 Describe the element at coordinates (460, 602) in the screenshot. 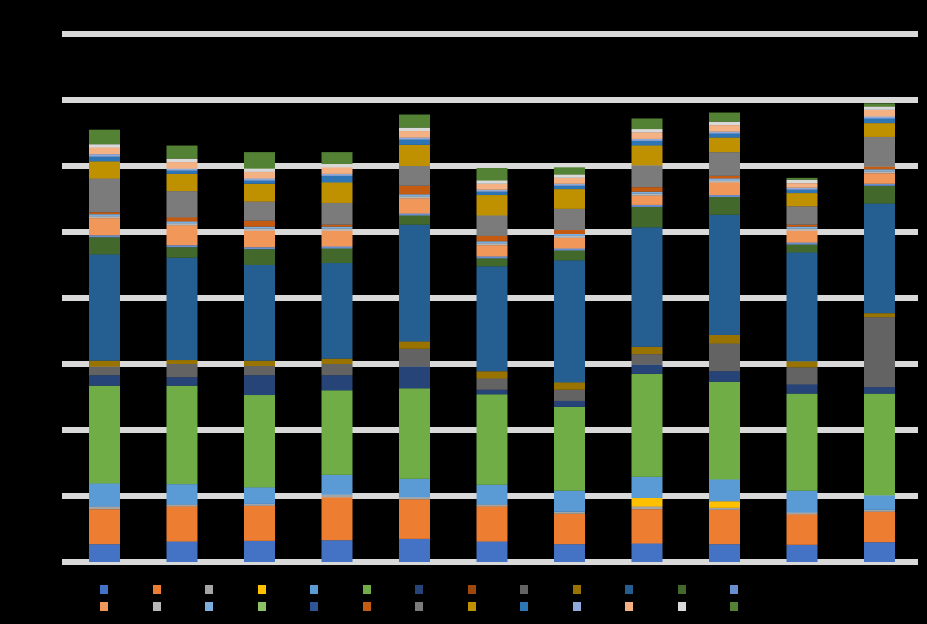

I see `legend` at that location.